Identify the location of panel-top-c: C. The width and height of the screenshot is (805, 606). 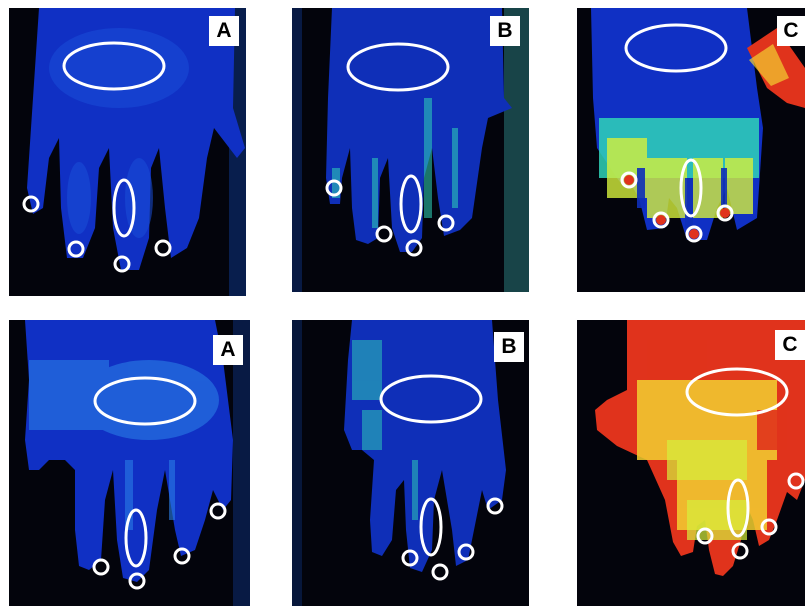
(691, 150).